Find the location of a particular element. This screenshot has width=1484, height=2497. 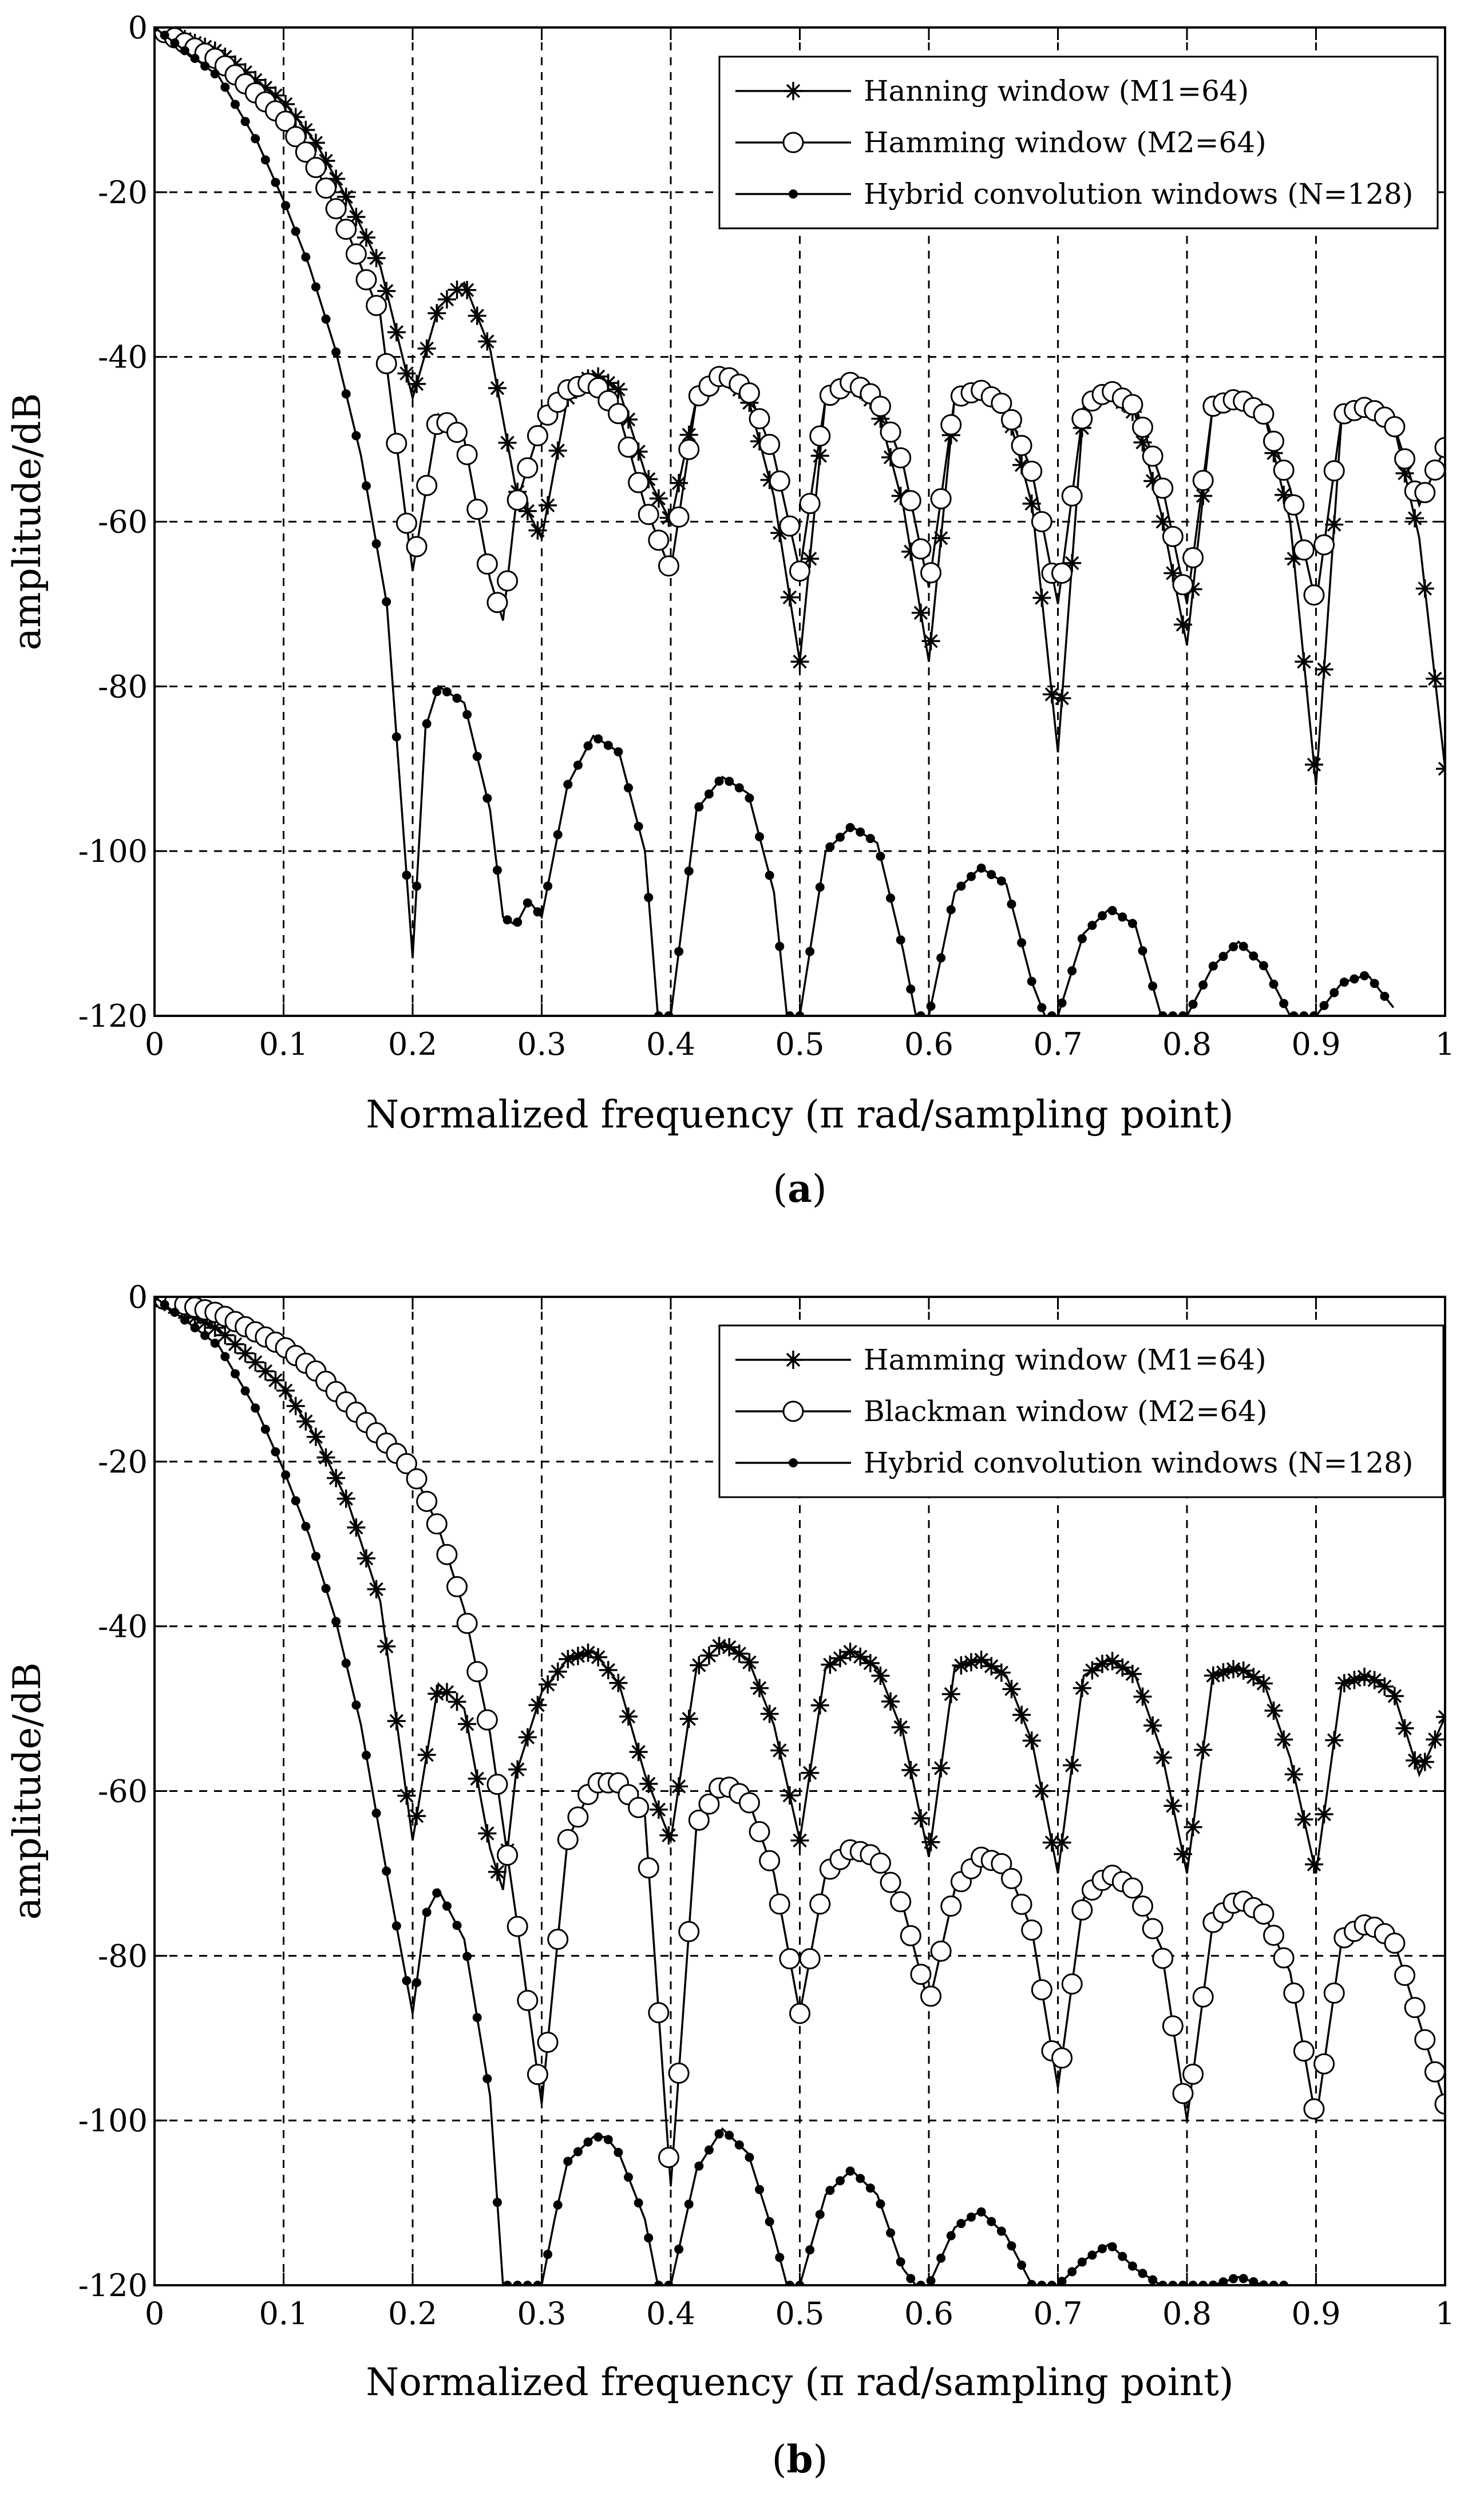

panel-b-caption: (b) is located at coordinates (800, 2459).